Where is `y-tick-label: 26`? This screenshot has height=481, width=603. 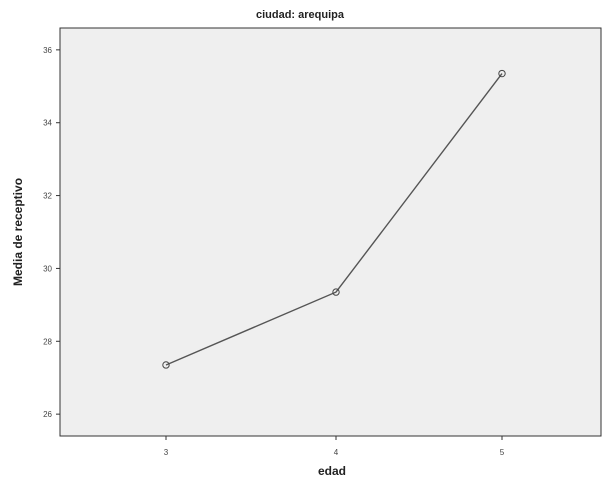
y-tick-label: 26 is located at coordinates (47, 414).